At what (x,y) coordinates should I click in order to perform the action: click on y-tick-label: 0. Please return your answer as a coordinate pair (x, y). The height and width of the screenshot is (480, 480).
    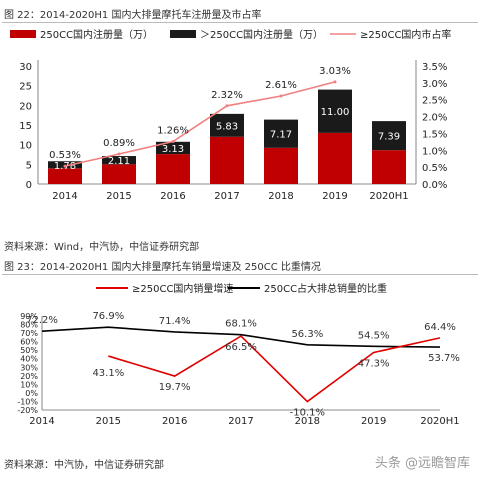
    Looking at the image, I should click on (29, 185).